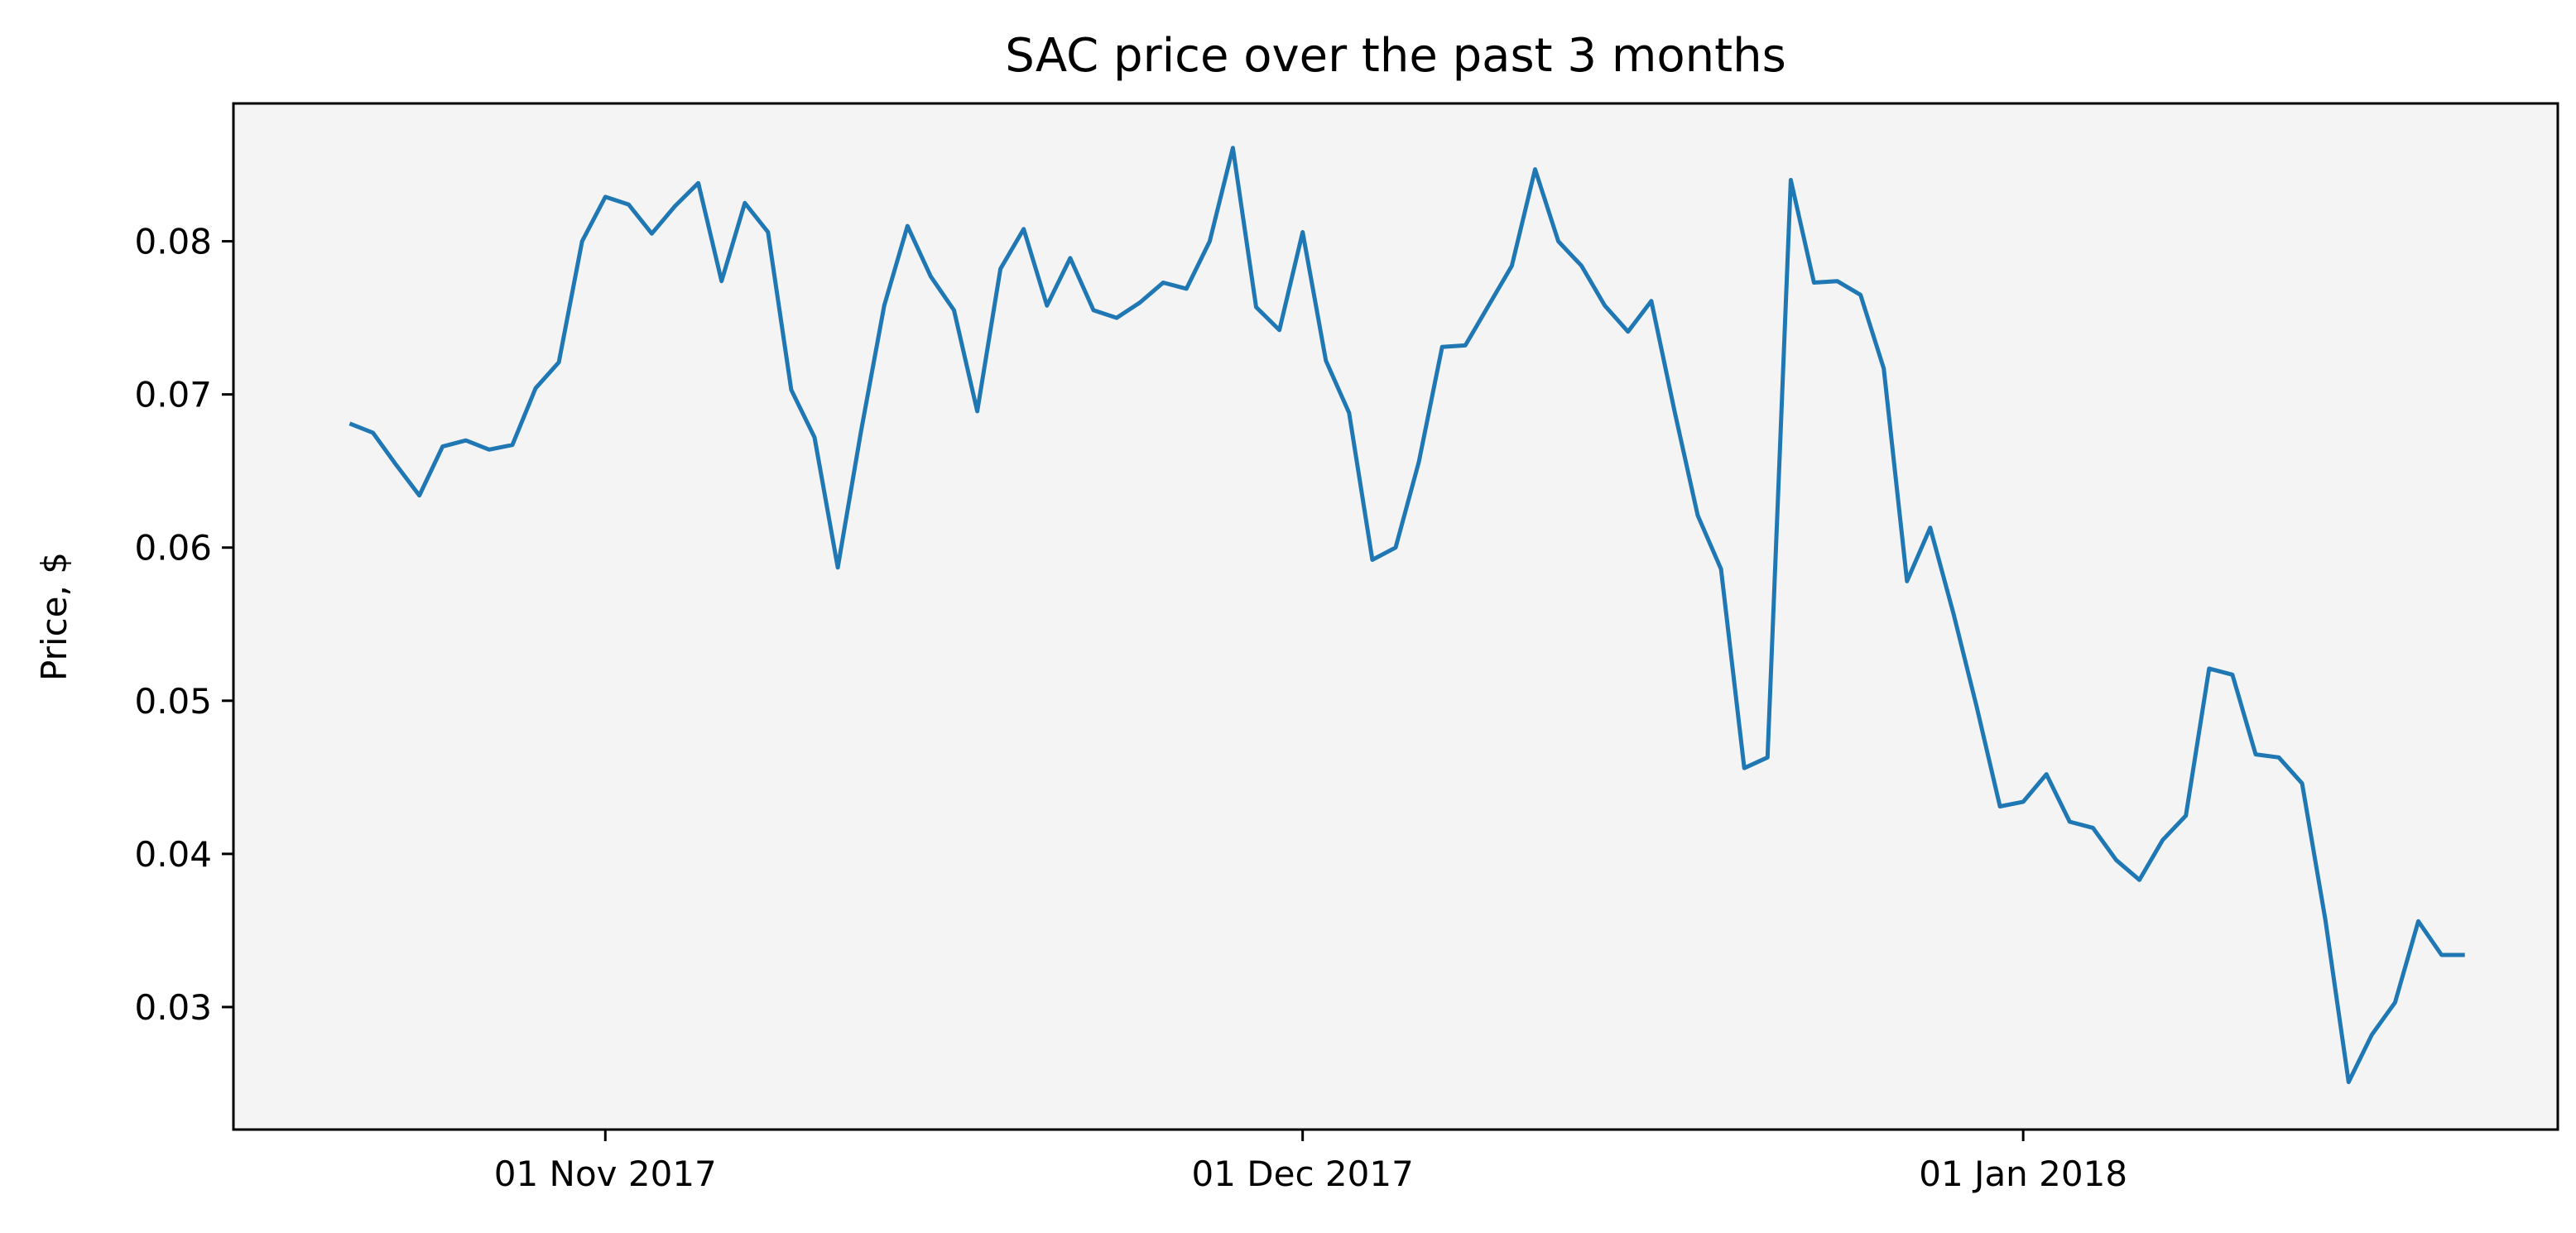  What do you see at coordinates (1303, 1174) in the screenshot?
I see `x-tick-label: 01 Dec 2017` at bounding box center [1303, 1174].